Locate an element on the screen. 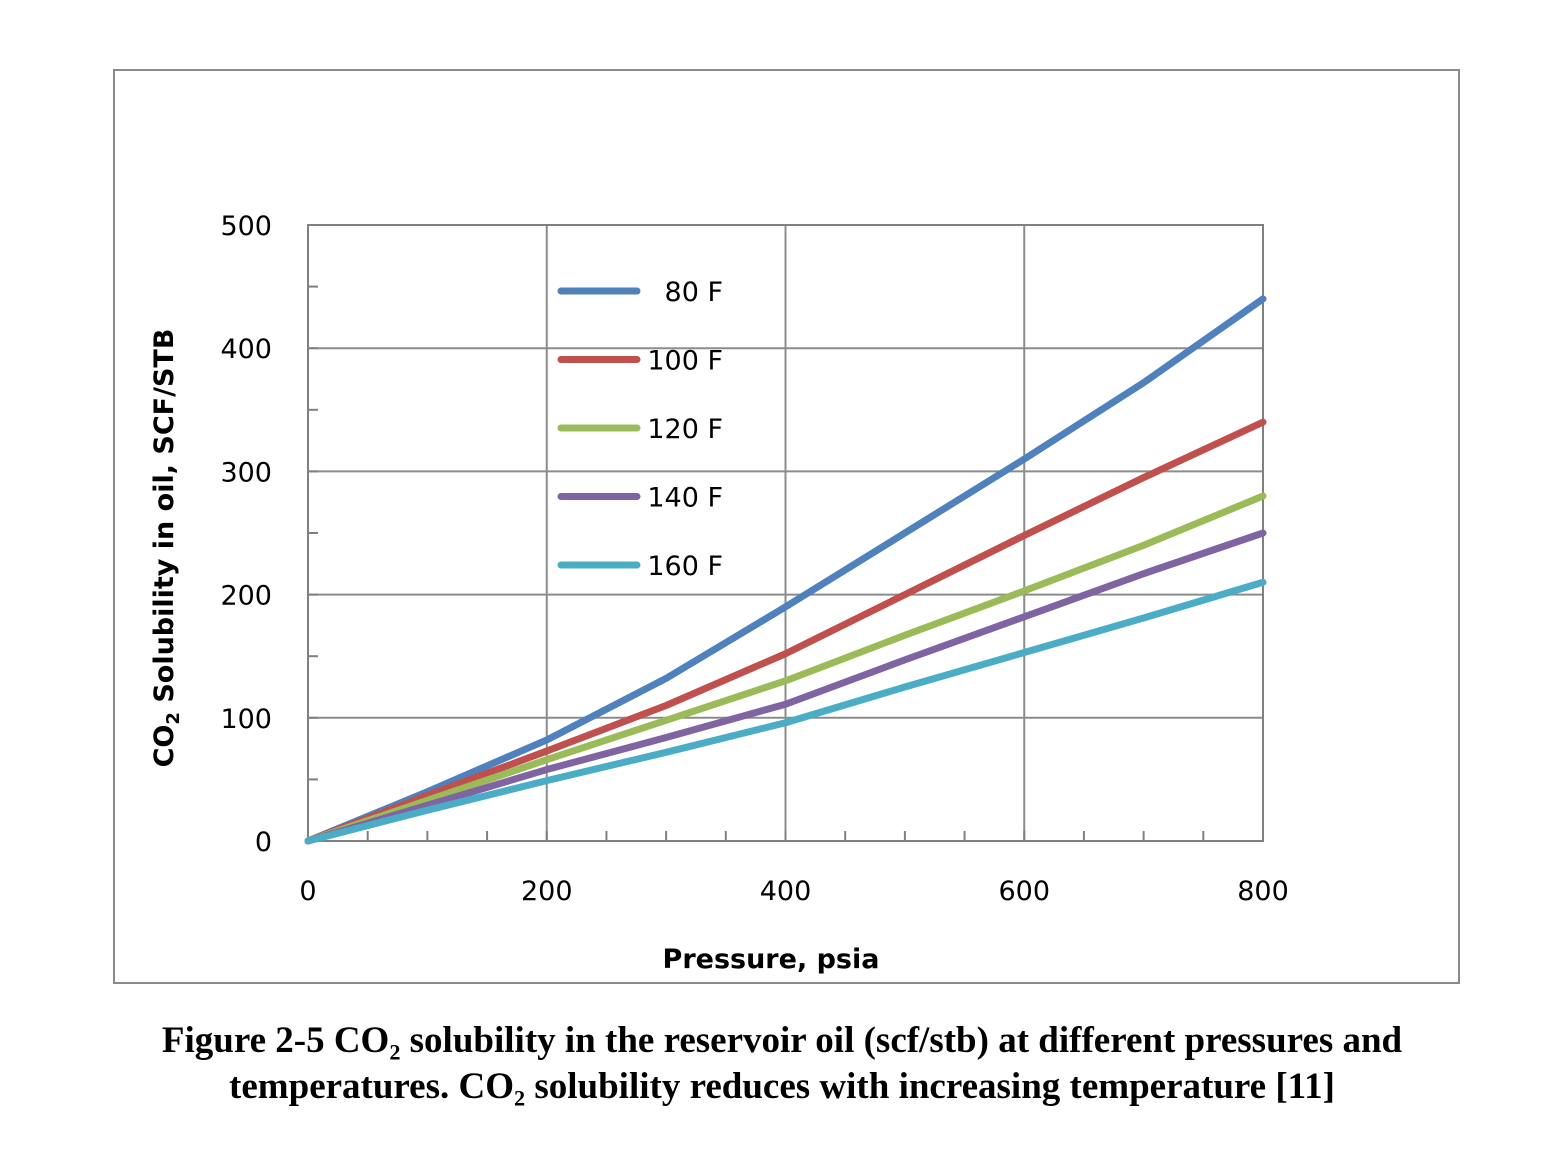  y-axis-title-subscript: 2 is located at coordinates (173, 718).